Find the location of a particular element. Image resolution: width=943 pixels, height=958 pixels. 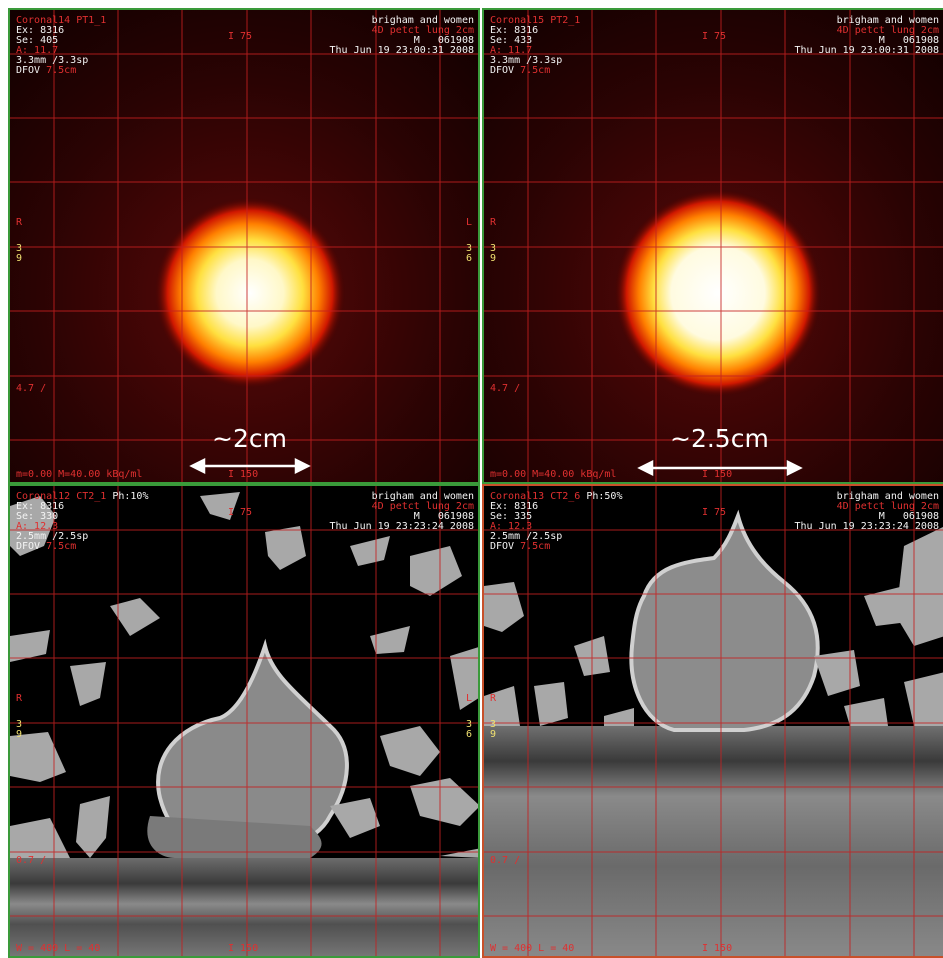

tumor-mass is located at coordinates (724, 620).